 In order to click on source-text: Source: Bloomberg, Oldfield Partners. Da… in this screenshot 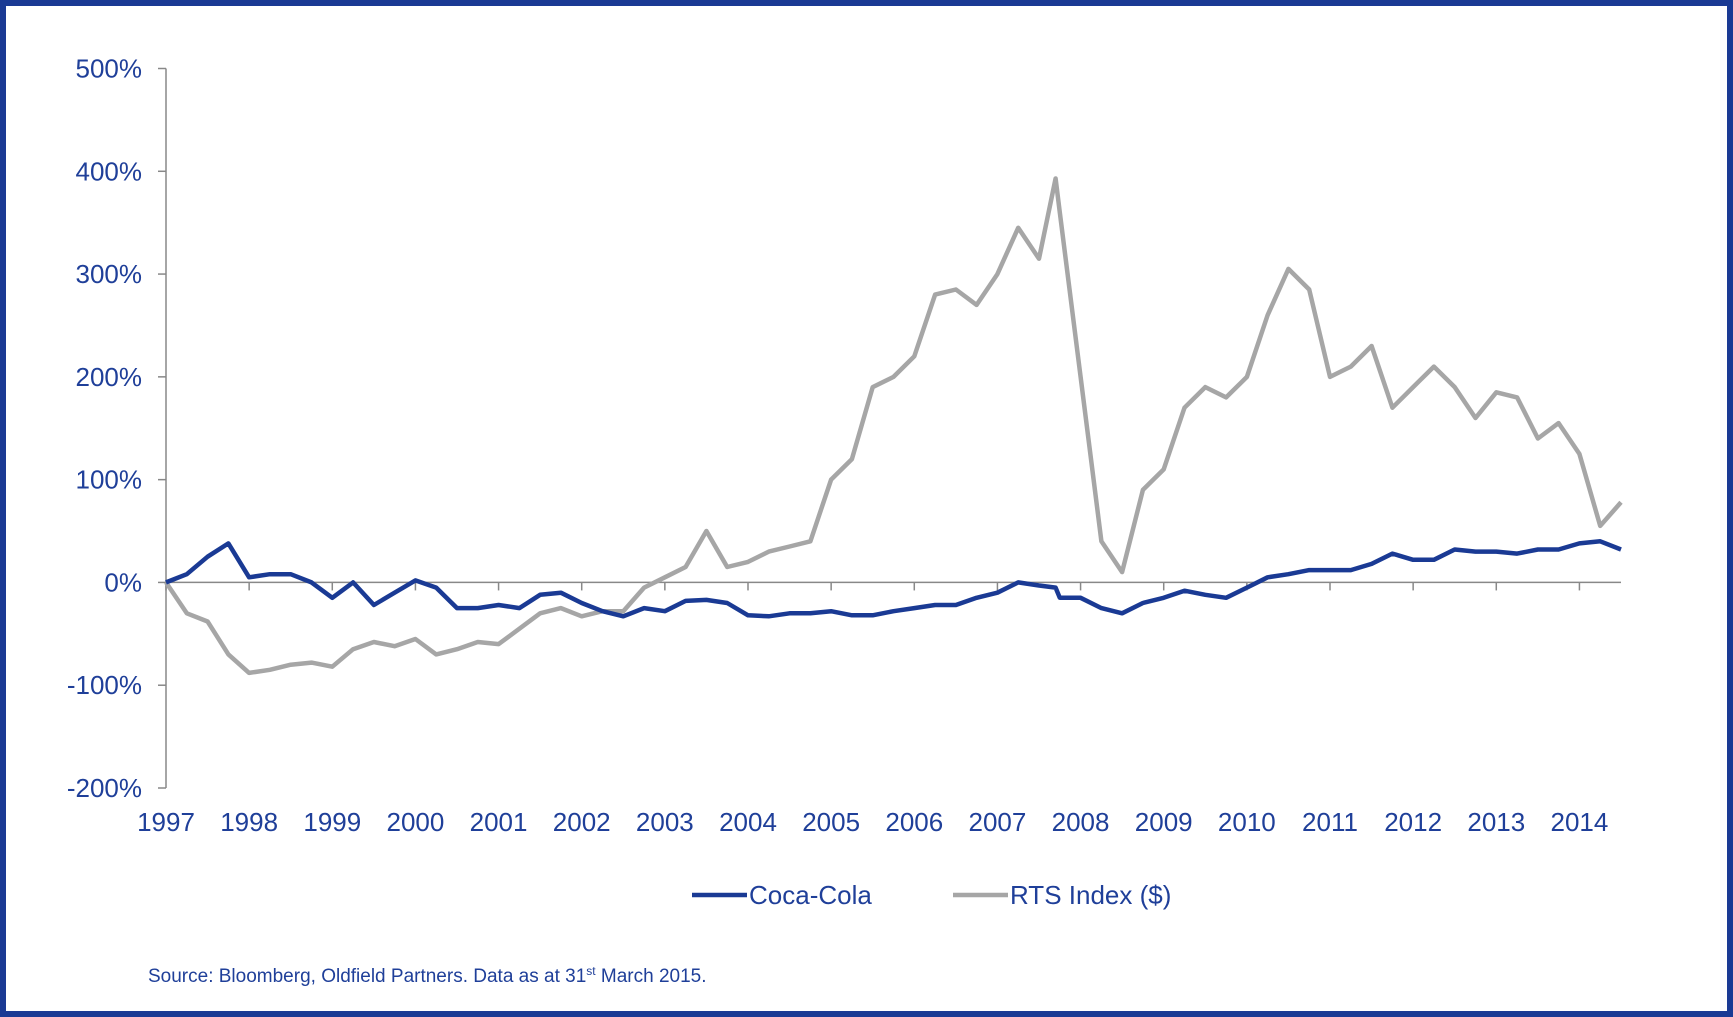, I will do `click(367, 976)`.